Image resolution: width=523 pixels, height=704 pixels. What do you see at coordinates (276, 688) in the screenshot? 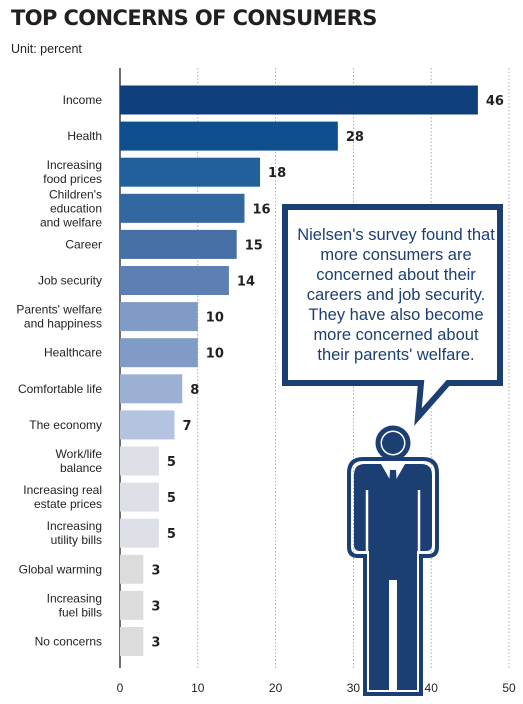
I see `x-tick-label: 20` at bounding box center [276, 688].